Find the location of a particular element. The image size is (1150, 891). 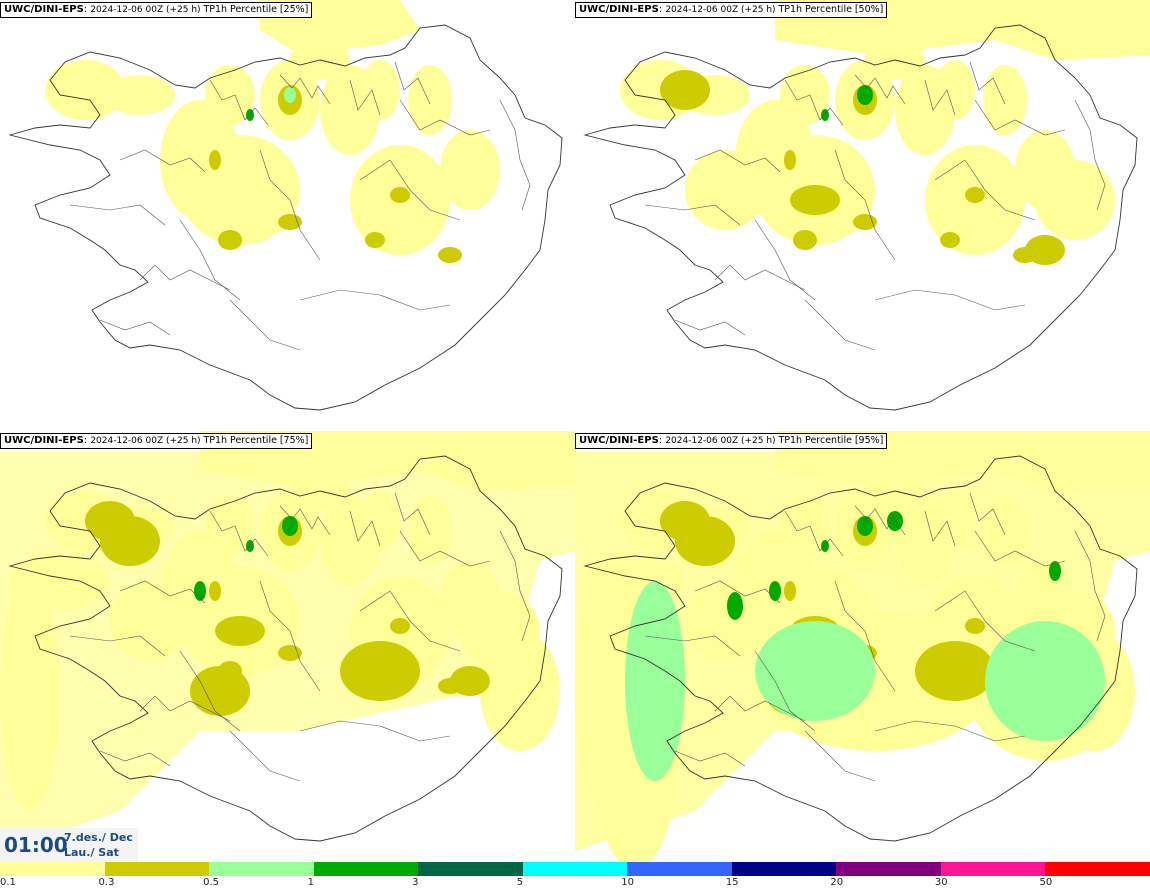

valid-day: Lau./ Sat is located at coordinates (91, 852).